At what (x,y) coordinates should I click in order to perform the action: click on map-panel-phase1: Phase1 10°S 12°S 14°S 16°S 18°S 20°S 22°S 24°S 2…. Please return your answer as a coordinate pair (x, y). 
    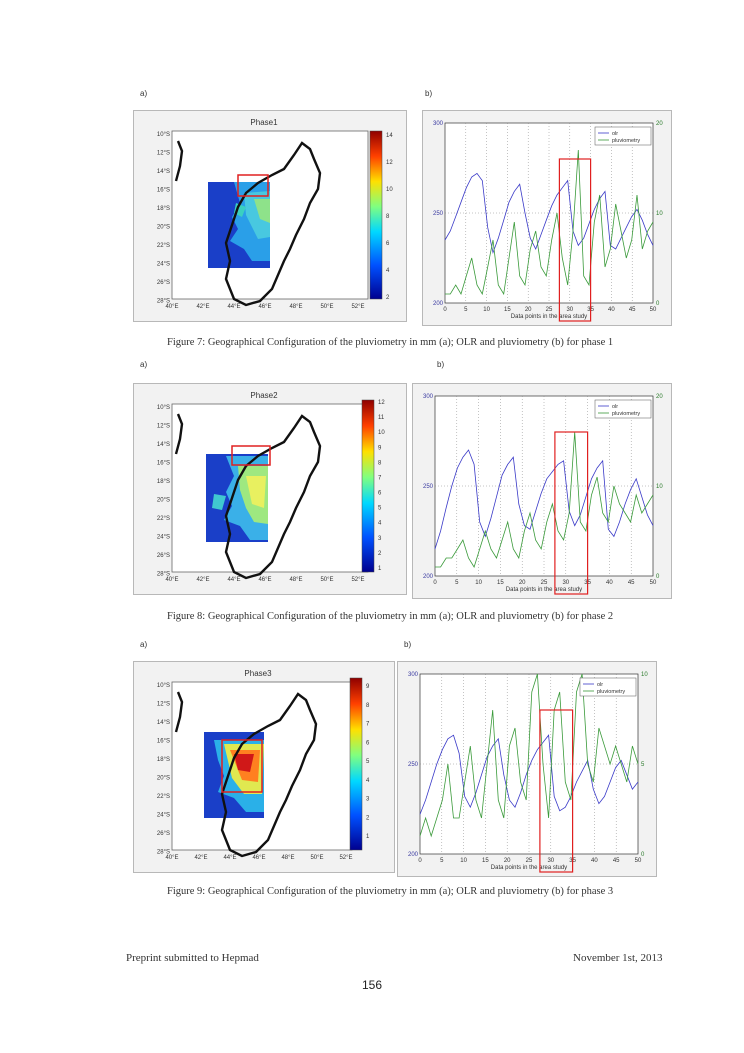
    Looking at the image, I should click on (270, 216).